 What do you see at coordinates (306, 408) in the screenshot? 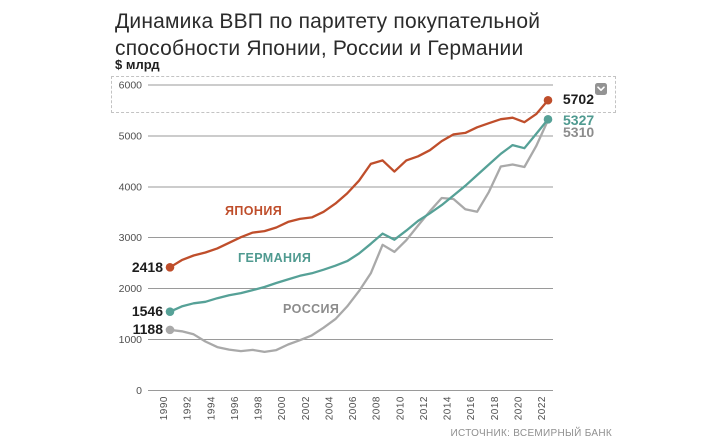
I see `x-tick-label: 2002` at bounding box center [306, 408].